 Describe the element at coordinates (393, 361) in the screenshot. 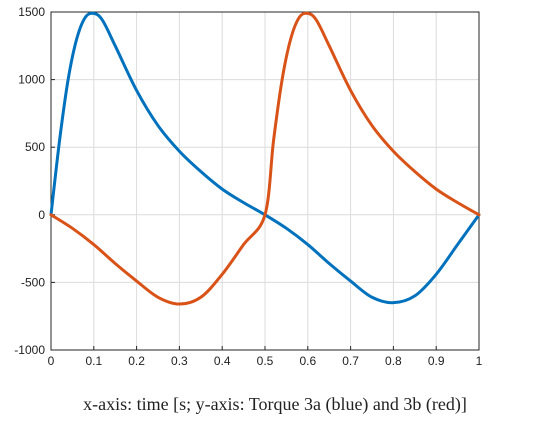

I see `x-tick-label: 0.8` at that location.